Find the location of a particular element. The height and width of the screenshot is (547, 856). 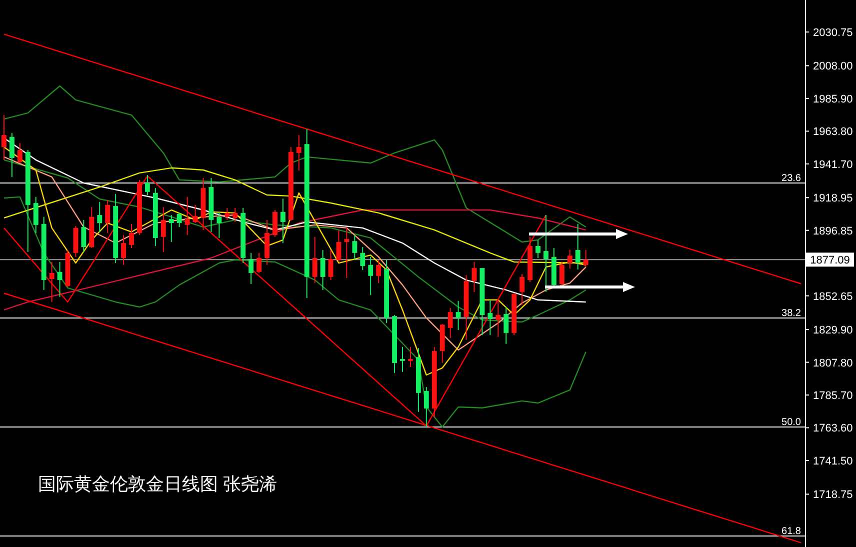

annotation: 61.8 is located at coordinates (791, 532).